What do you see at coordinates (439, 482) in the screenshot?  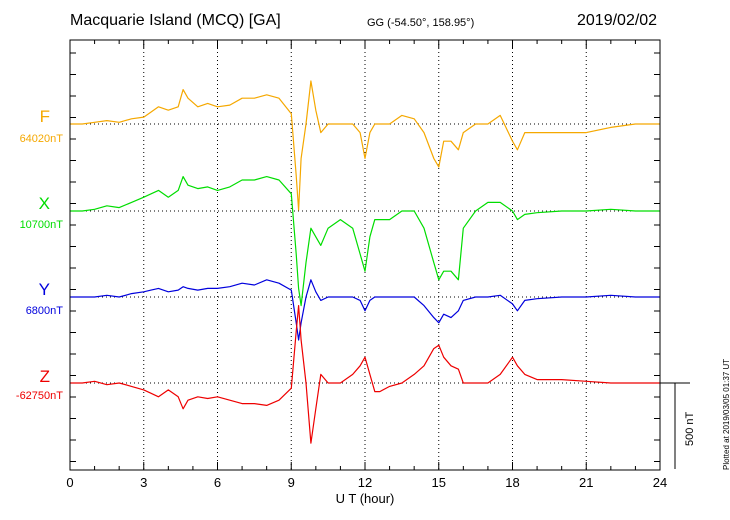 I see `x-tick-label: 15` at bounding box center [439, 482].